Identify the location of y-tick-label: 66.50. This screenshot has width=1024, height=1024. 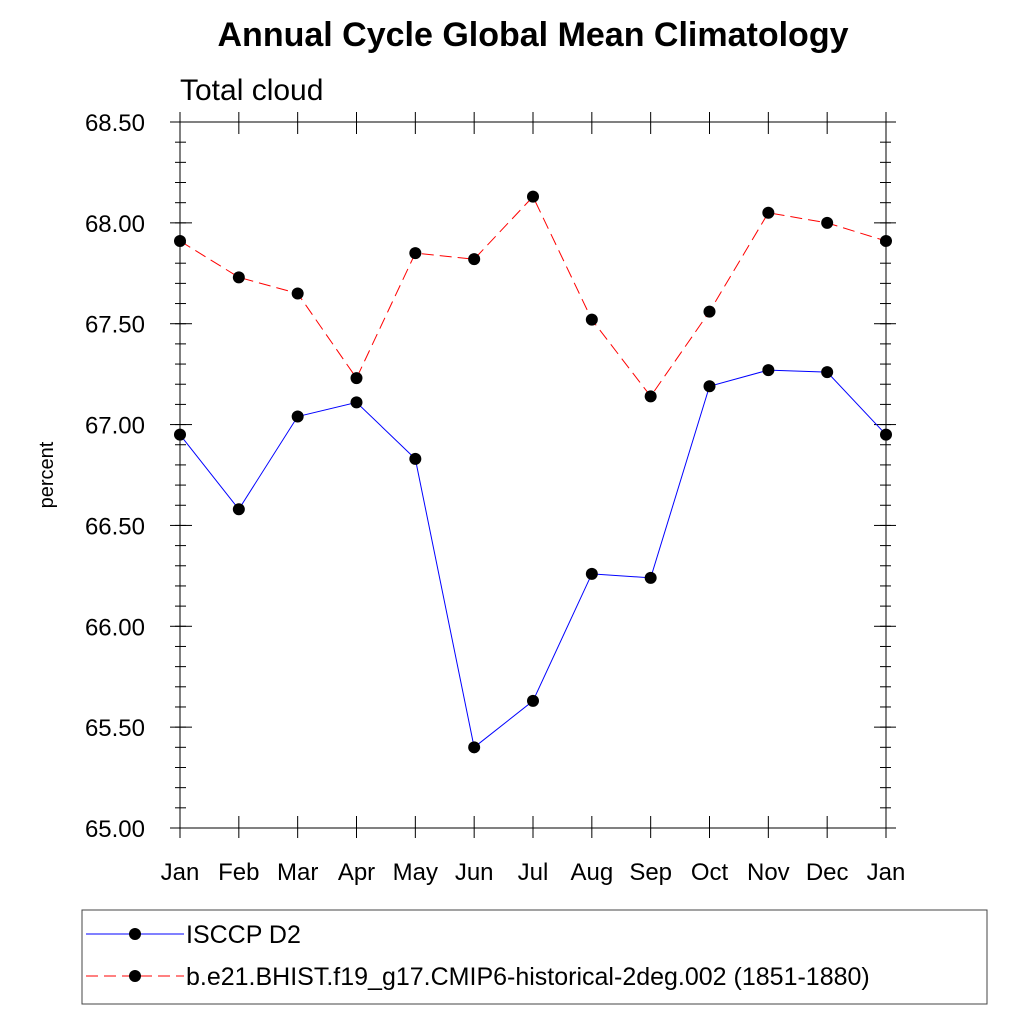
(115, 526).